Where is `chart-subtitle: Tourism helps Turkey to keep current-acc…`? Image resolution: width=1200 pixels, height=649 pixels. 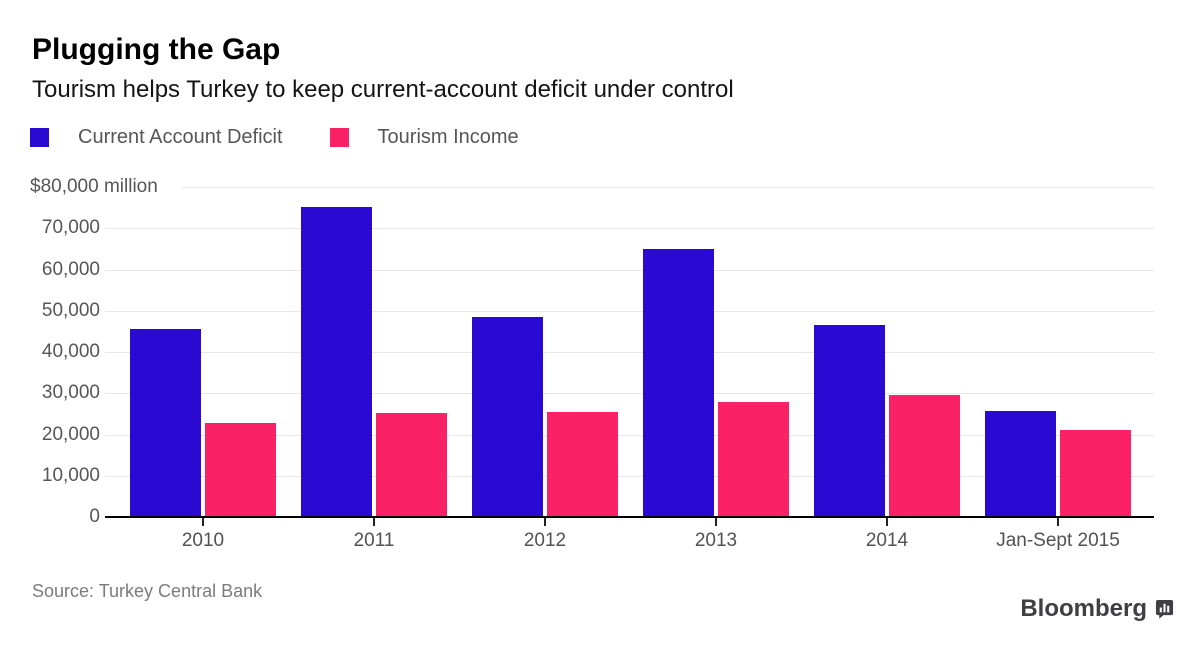 chart-subtitle: Tourism helps Turkey to keep current-acc… is located at coordinates (383, 89).